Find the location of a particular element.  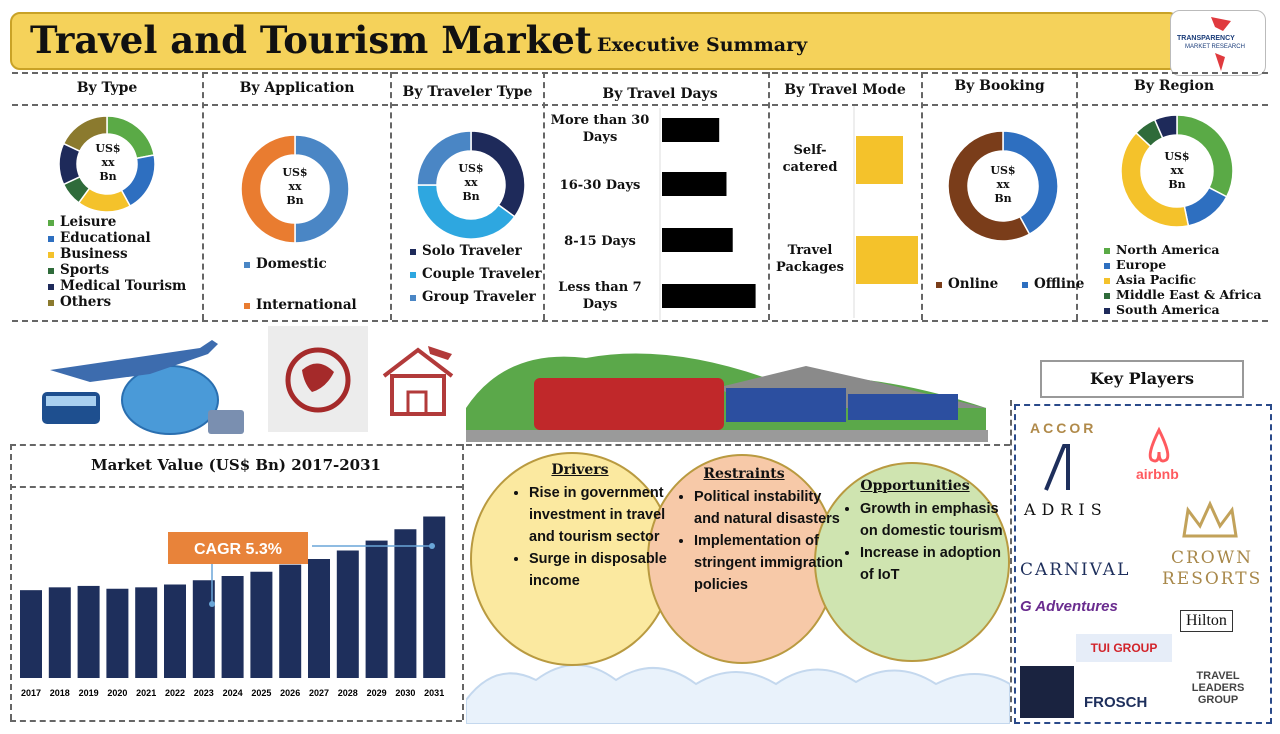

market-tick-label: 2030 is located at coordinates (405, 693).